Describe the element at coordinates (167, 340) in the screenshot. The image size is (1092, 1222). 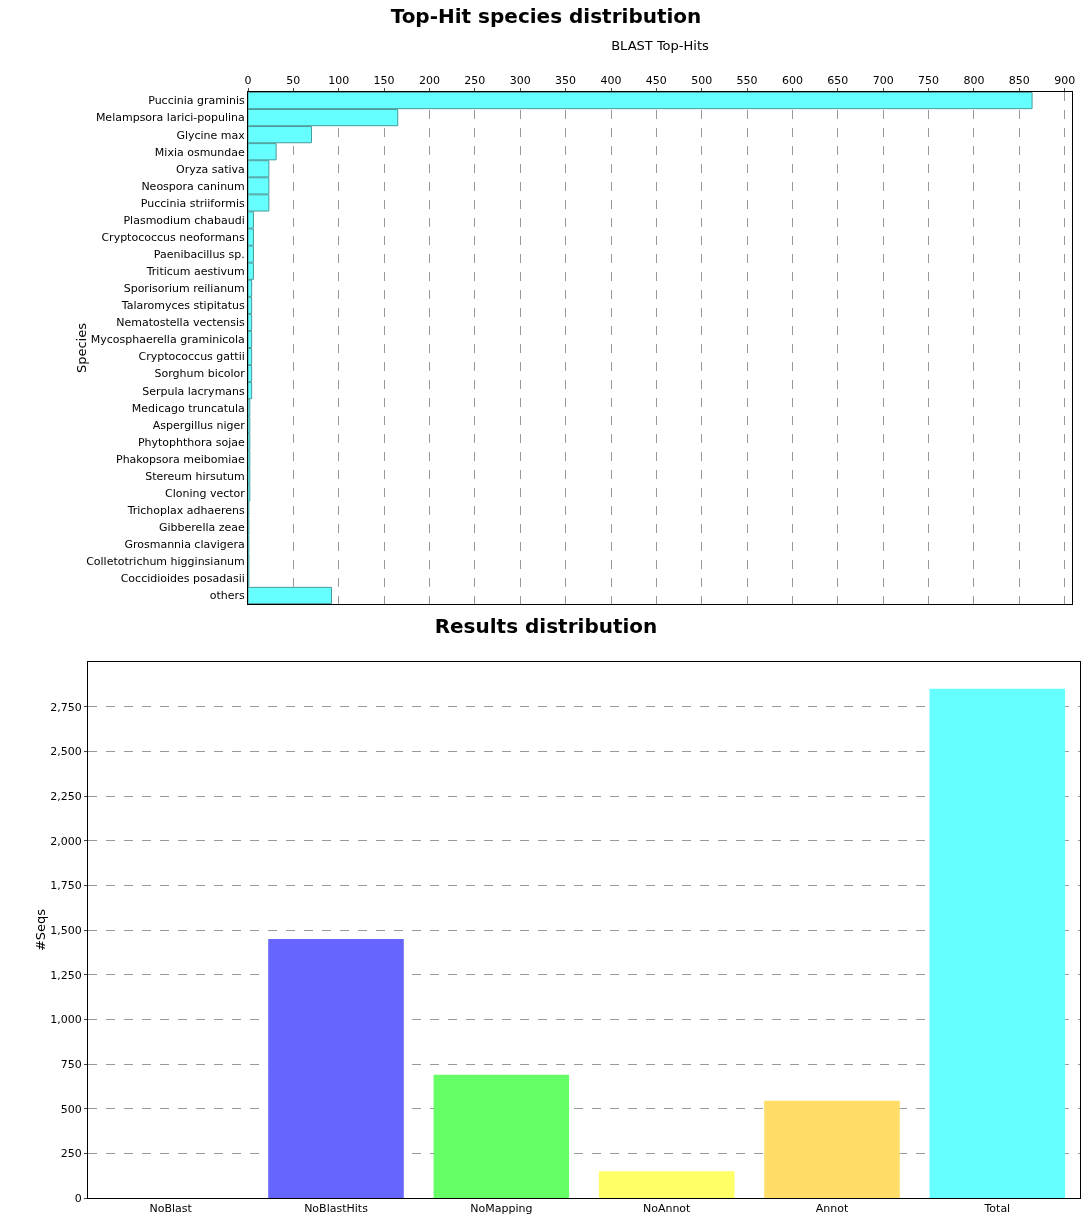
I see `y-tick-label: Mycosphaerella graminicola` at that location.